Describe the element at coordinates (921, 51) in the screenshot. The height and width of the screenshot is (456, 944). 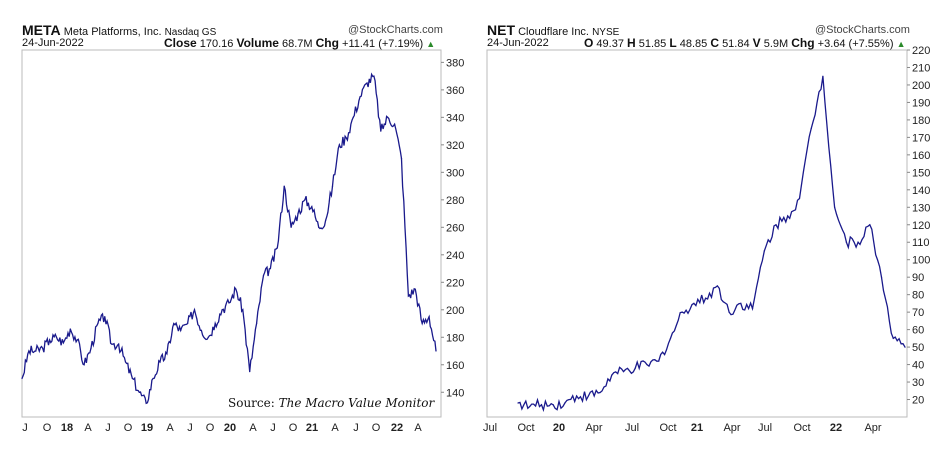
I see `y-tick-label: 220` at that location.